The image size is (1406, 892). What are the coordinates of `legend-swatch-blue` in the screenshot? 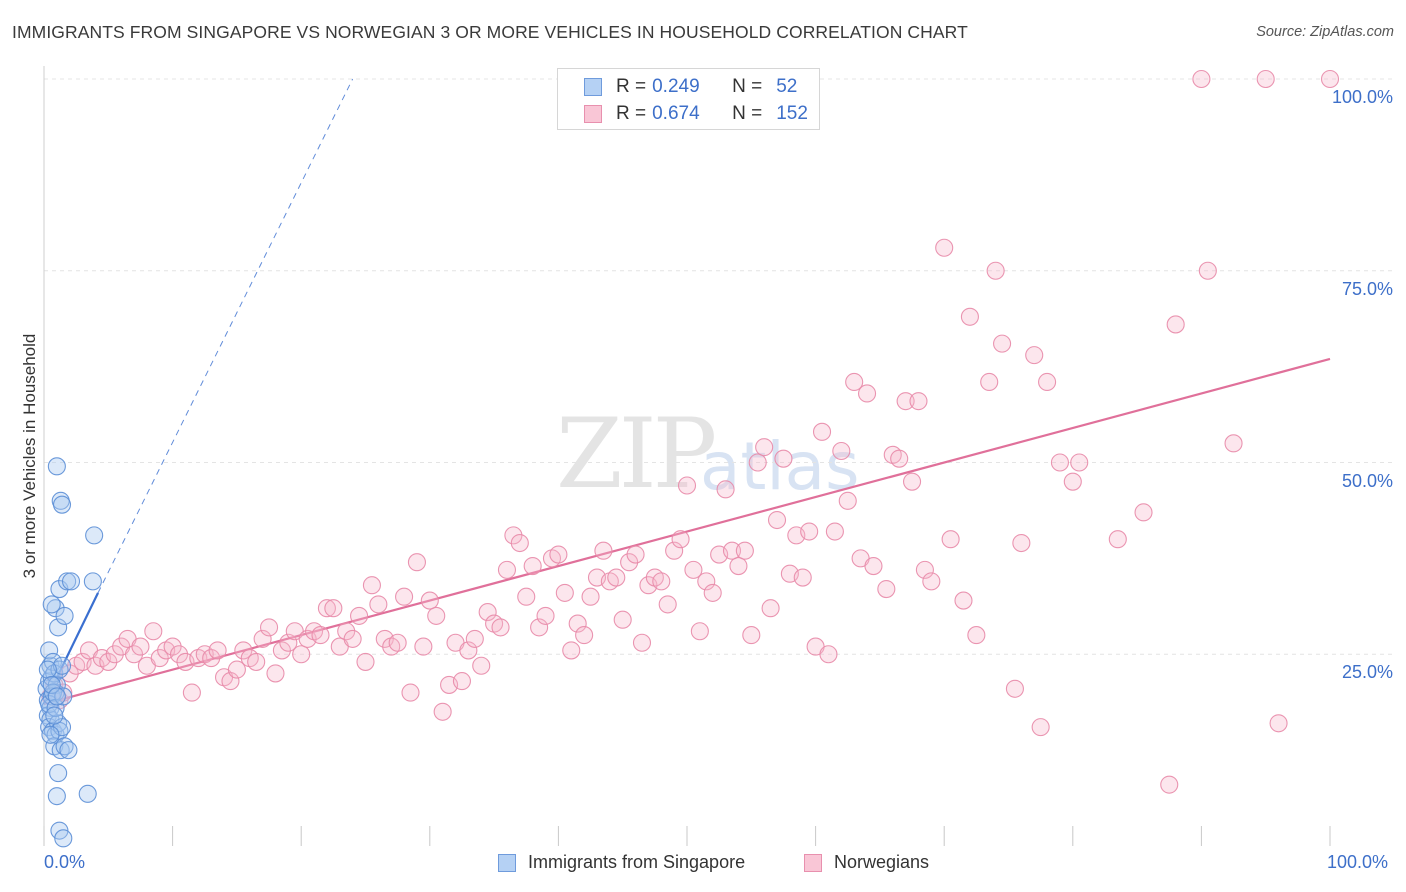 It's located at (593, 87).